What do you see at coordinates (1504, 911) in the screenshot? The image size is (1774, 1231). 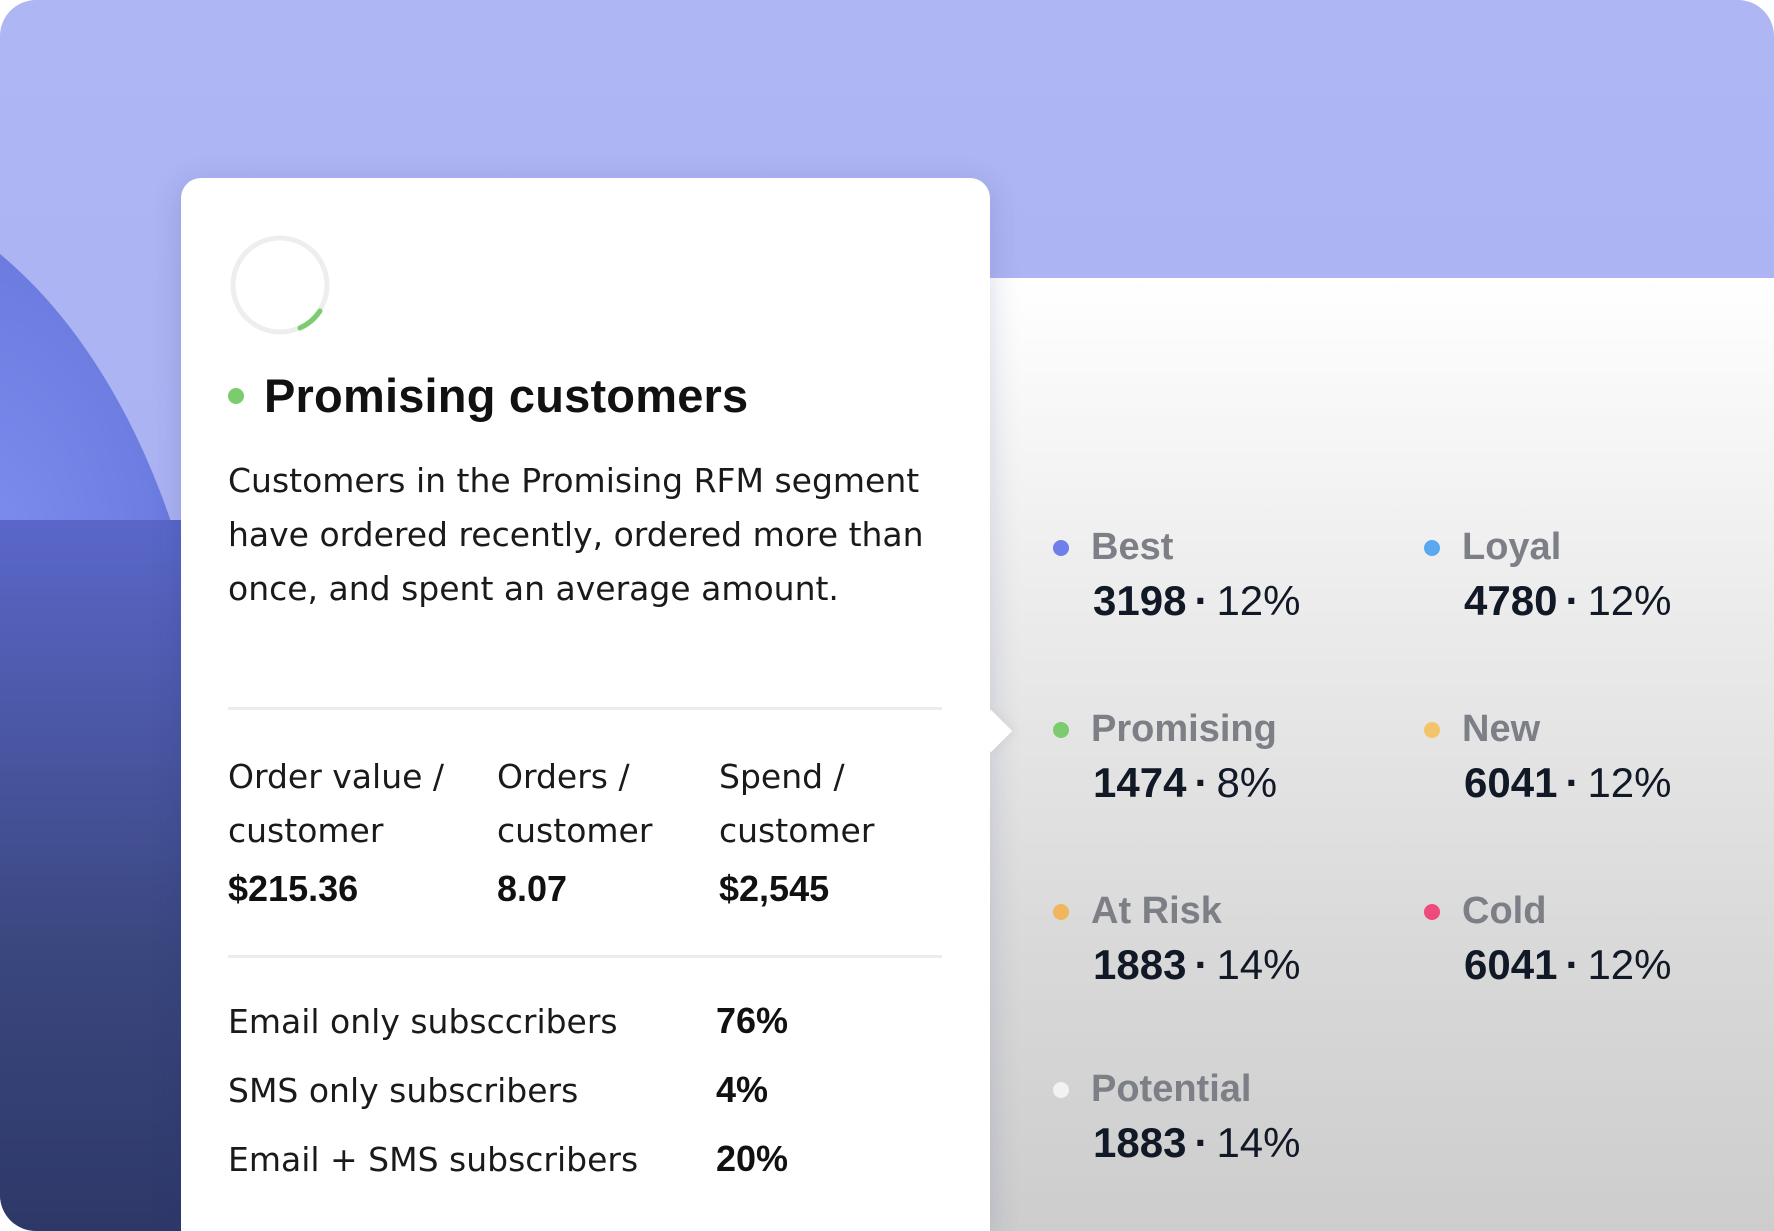 I see `segment-name: Cold` at bounding box center [1504, 911].